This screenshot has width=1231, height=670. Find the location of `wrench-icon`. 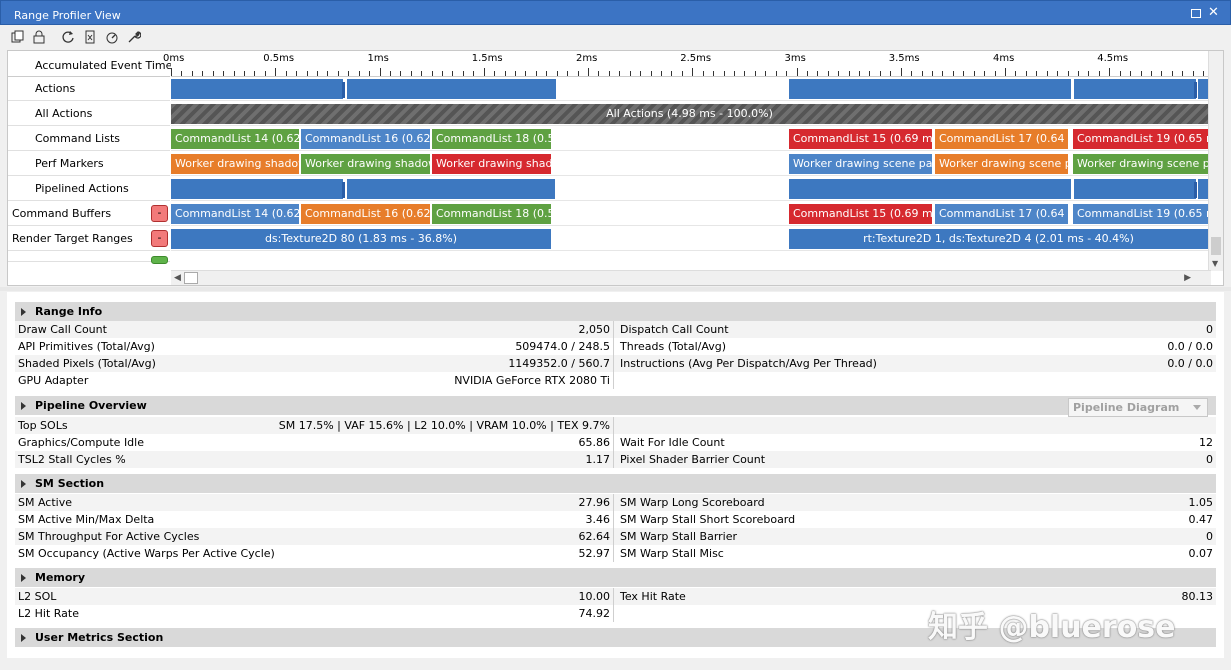

wrench-icon is located at coordinates (134, 37).